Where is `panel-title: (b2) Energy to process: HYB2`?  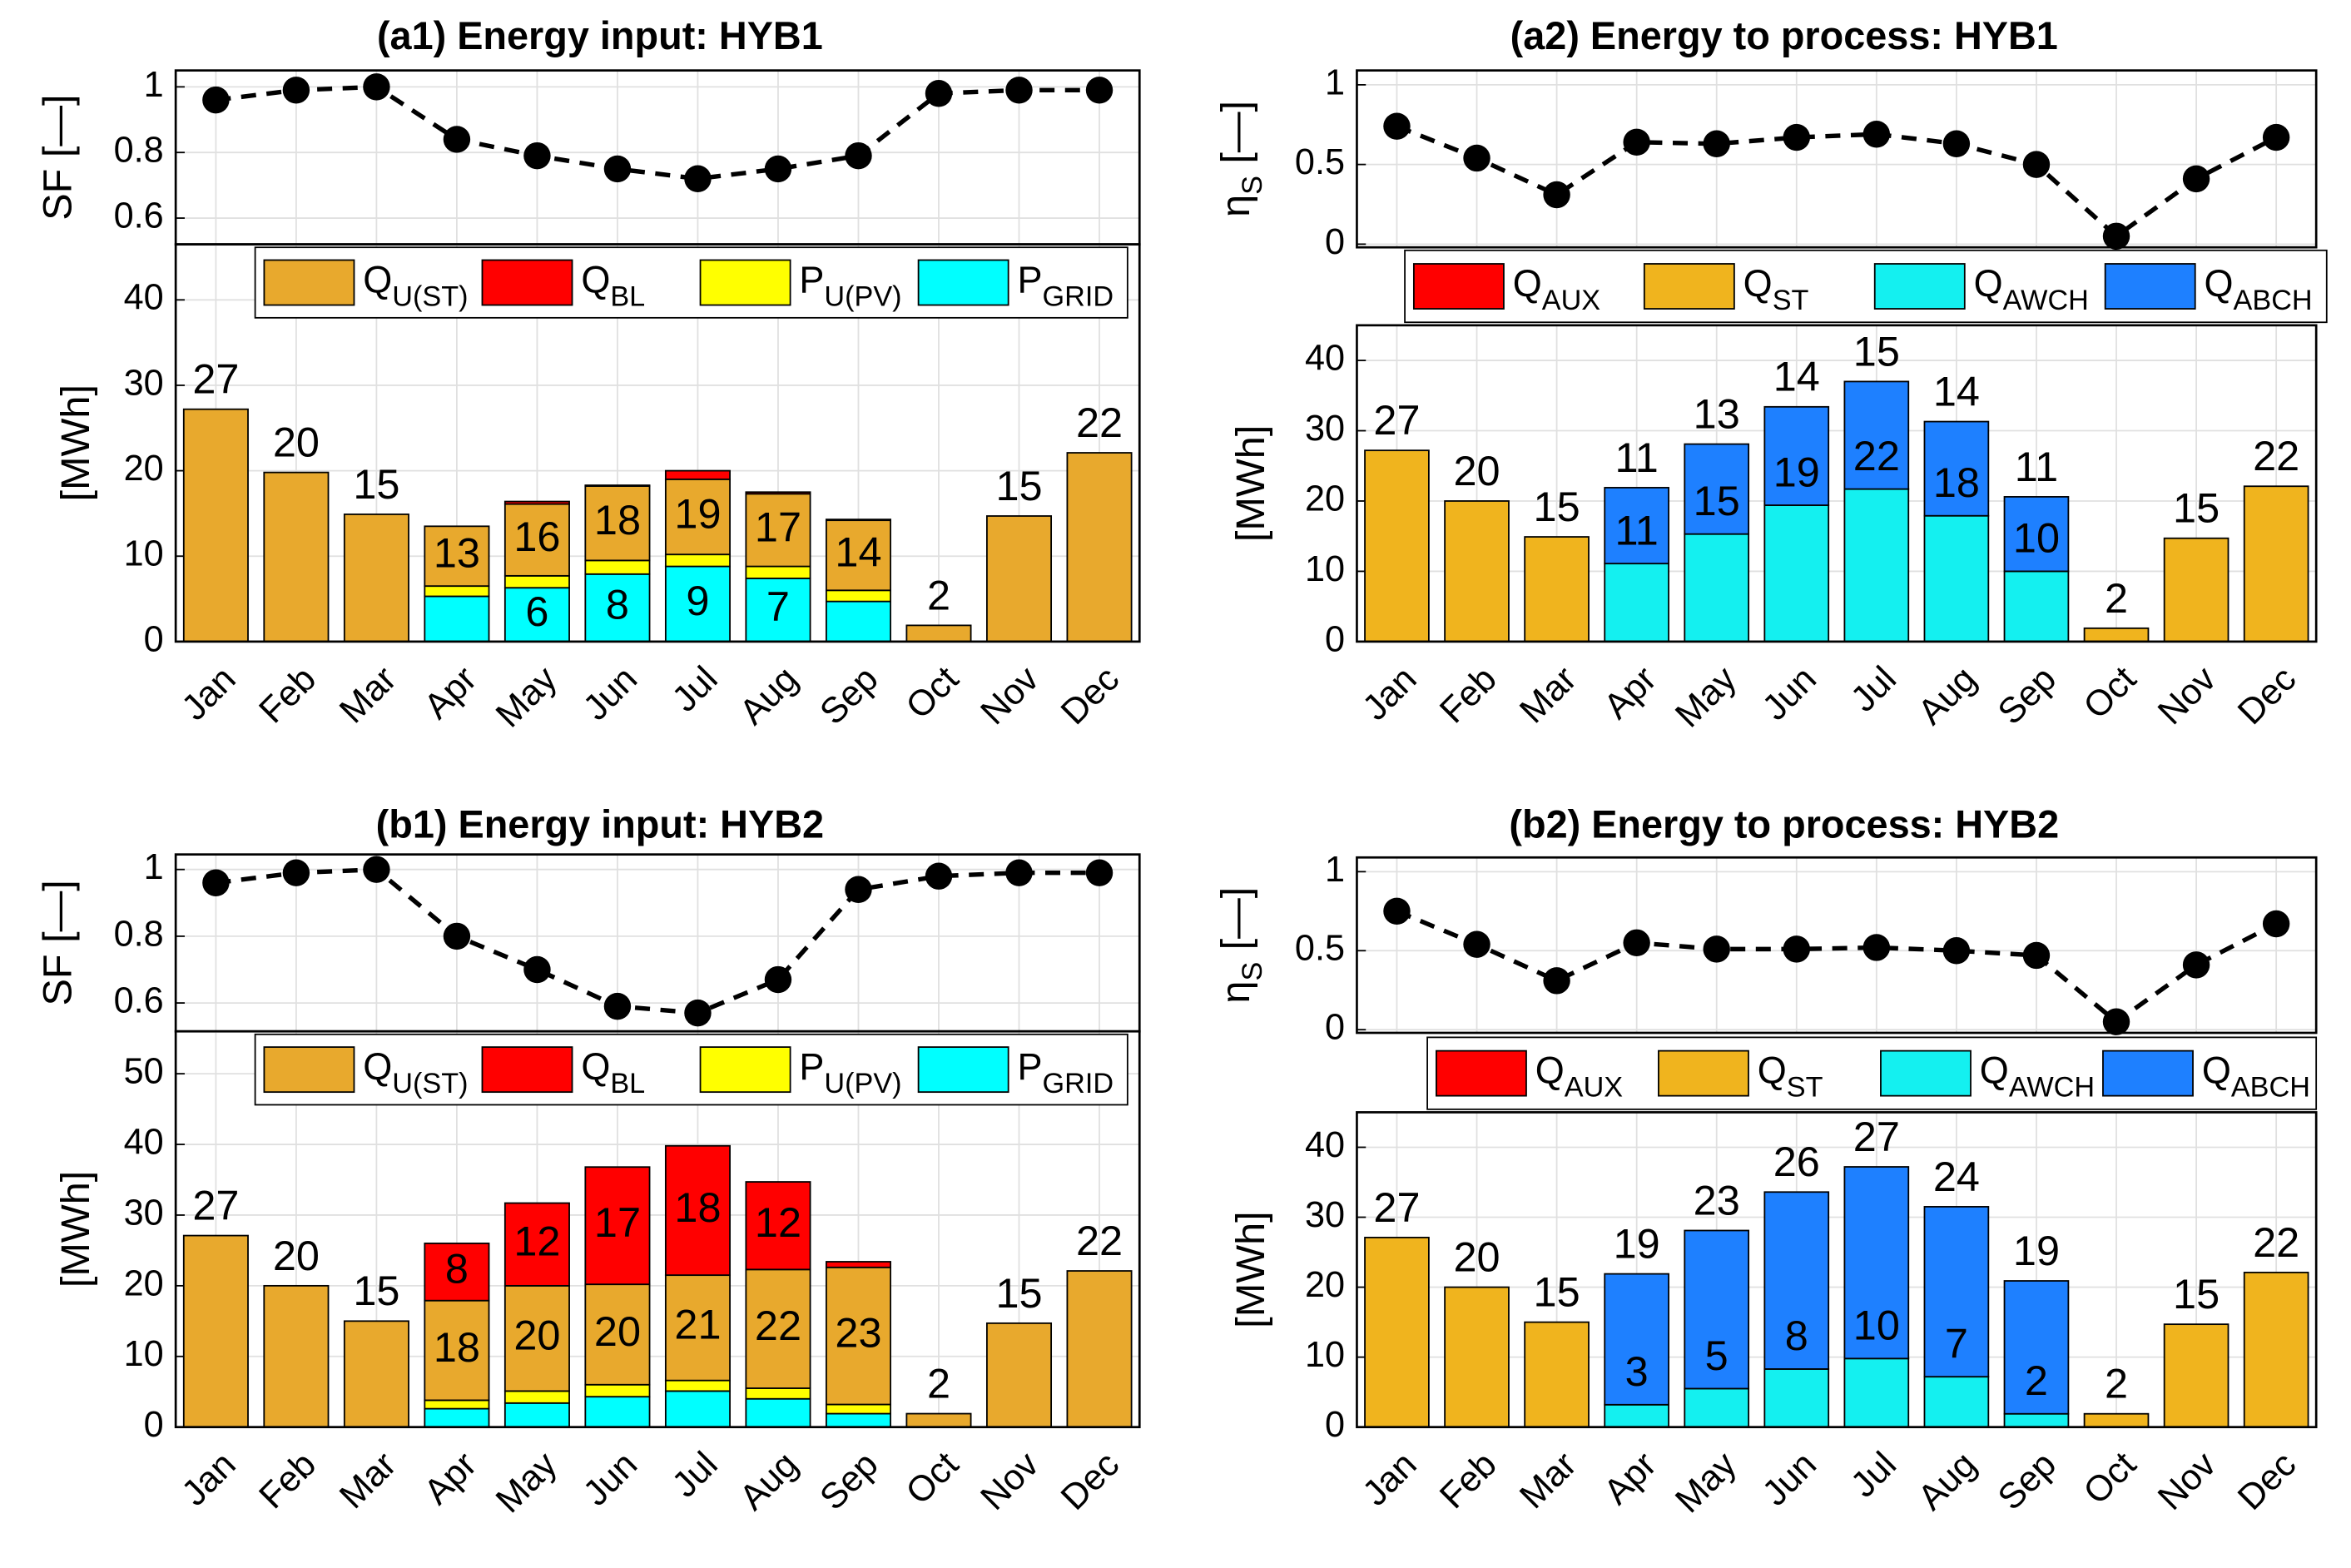
panel-title: (b2) Energy to process: HYB2 is located at coordinates (1784, 824).